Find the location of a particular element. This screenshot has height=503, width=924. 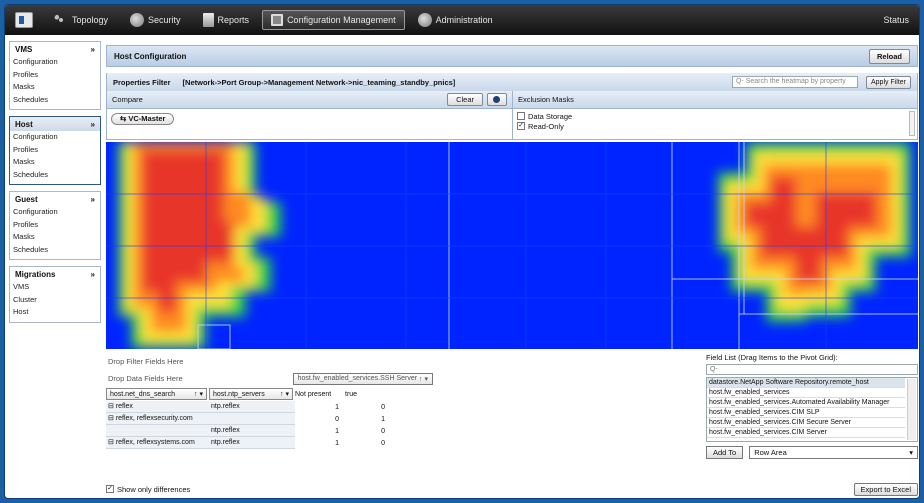

cell-ntp is located at coordinates (252, 419).